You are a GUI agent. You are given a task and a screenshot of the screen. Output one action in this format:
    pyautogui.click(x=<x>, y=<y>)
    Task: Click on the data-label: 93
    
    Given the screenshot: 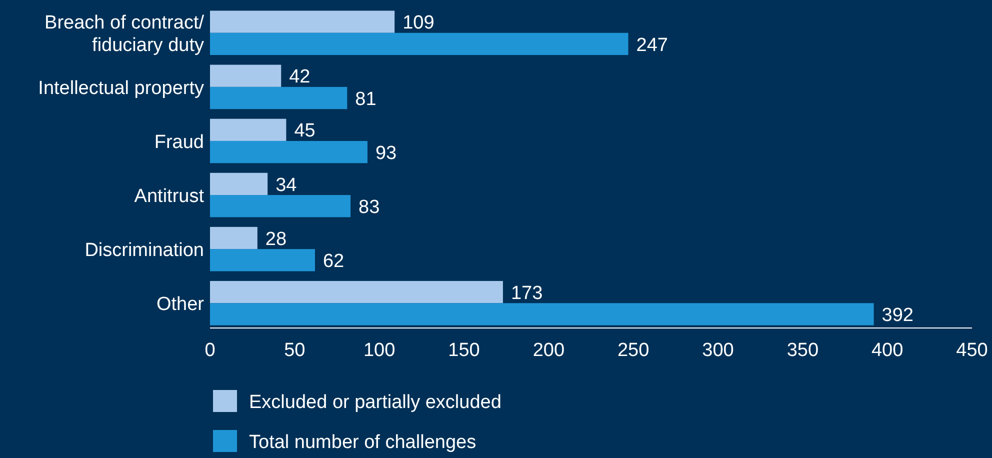 What is the action you would take?
    pyautogui.click(x=386, y=153)
    